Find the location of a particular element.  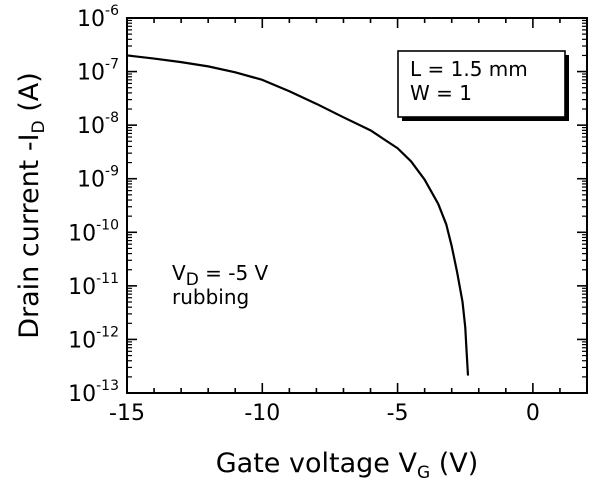

legend-box-line: W = 1 is located at coordinates (441, 93).